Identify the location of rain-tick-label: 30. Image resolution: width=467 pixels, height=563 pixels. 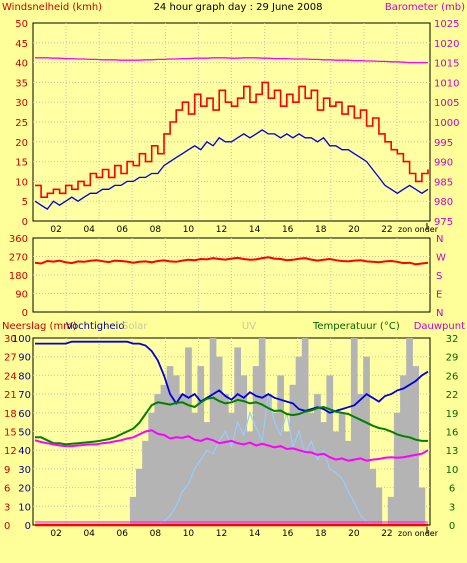
(10, 339).